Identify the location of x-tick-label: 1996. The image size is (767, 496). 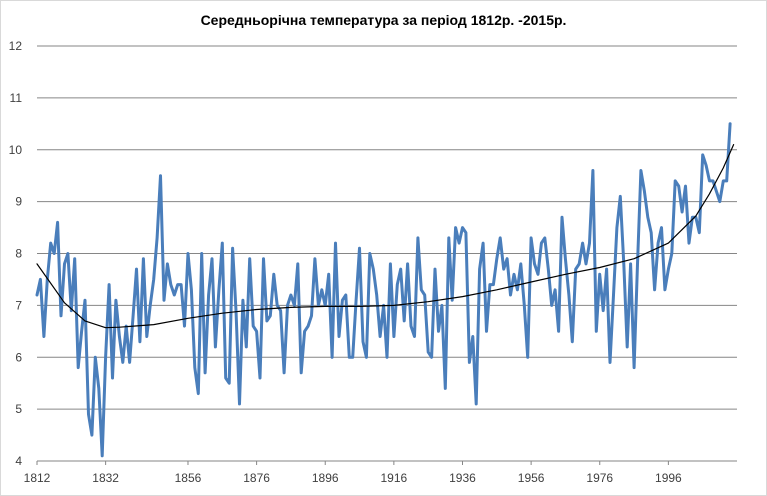
(668, 478).